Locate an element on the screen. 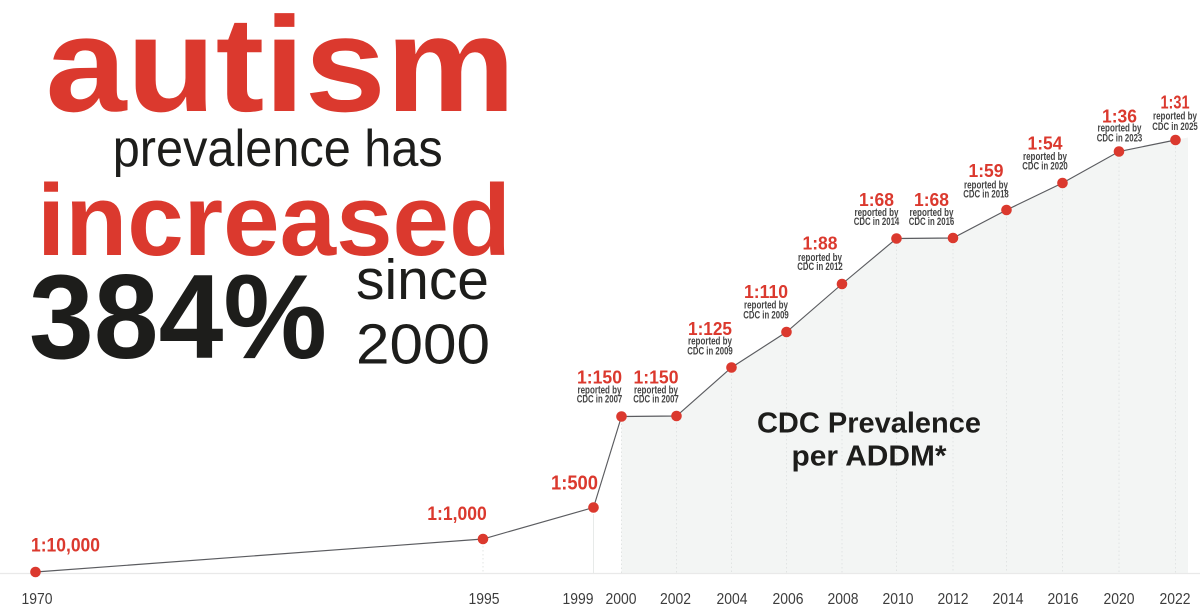  svg-text: 2006 is located at coordinates (788, 599).